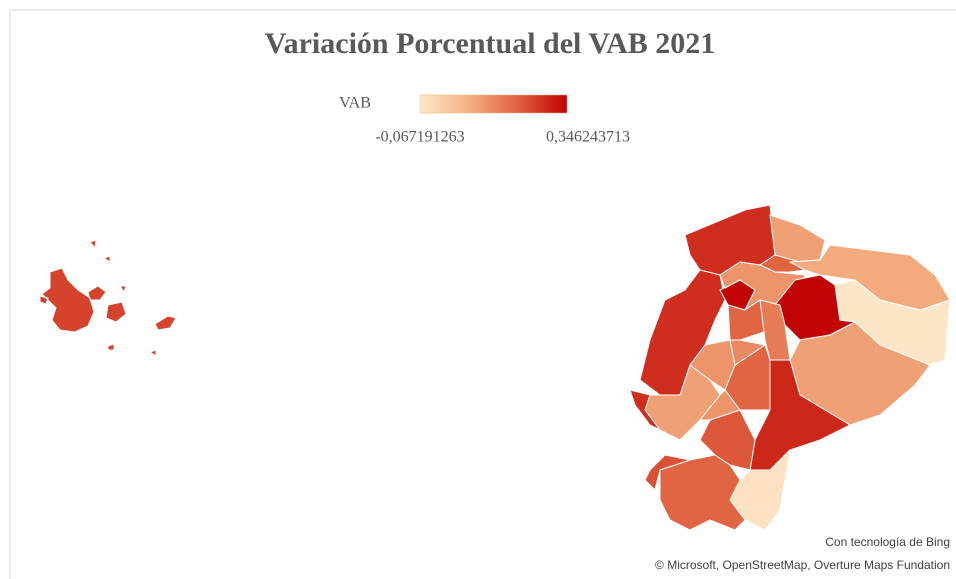  What do you see at coordinates (490, 43) in the screenshot?
I see `chart-title: Variación Porcentual del VAB 2021` at bounding box center [490, 43].